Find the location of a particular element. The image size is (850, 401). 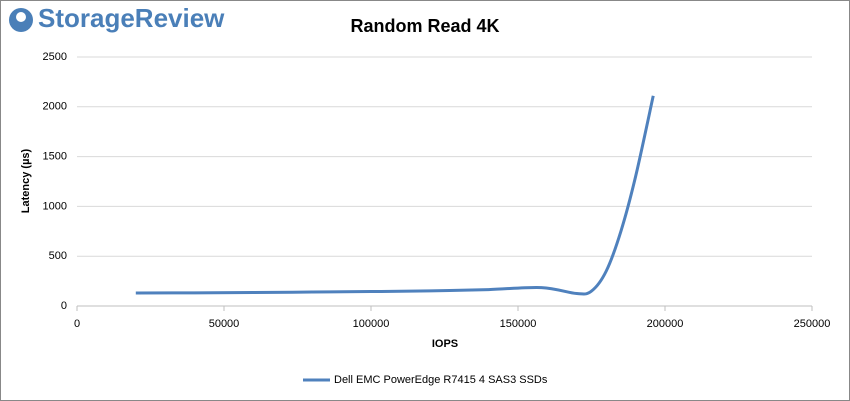

x-tick-label: 150000 is located at coordinates (518, 324).